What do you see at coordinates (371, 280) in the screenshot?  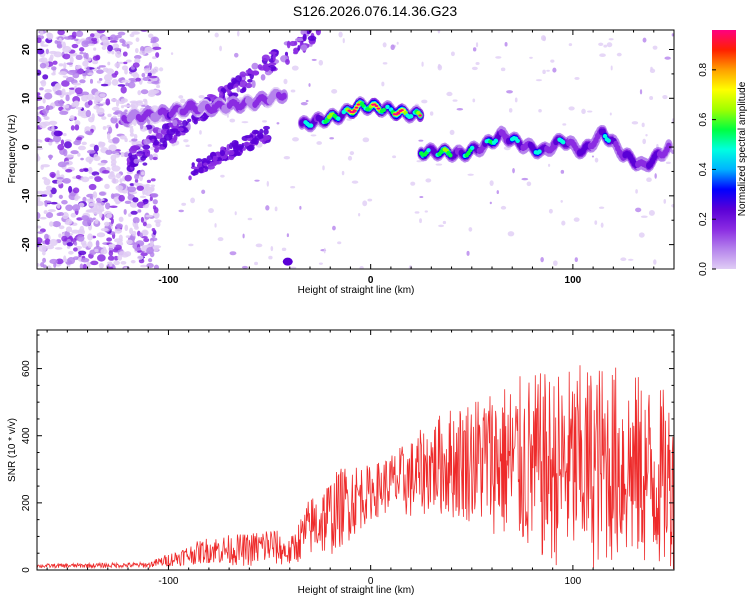 I see `x-tick-label: 0` at bounding box center [371, 280].